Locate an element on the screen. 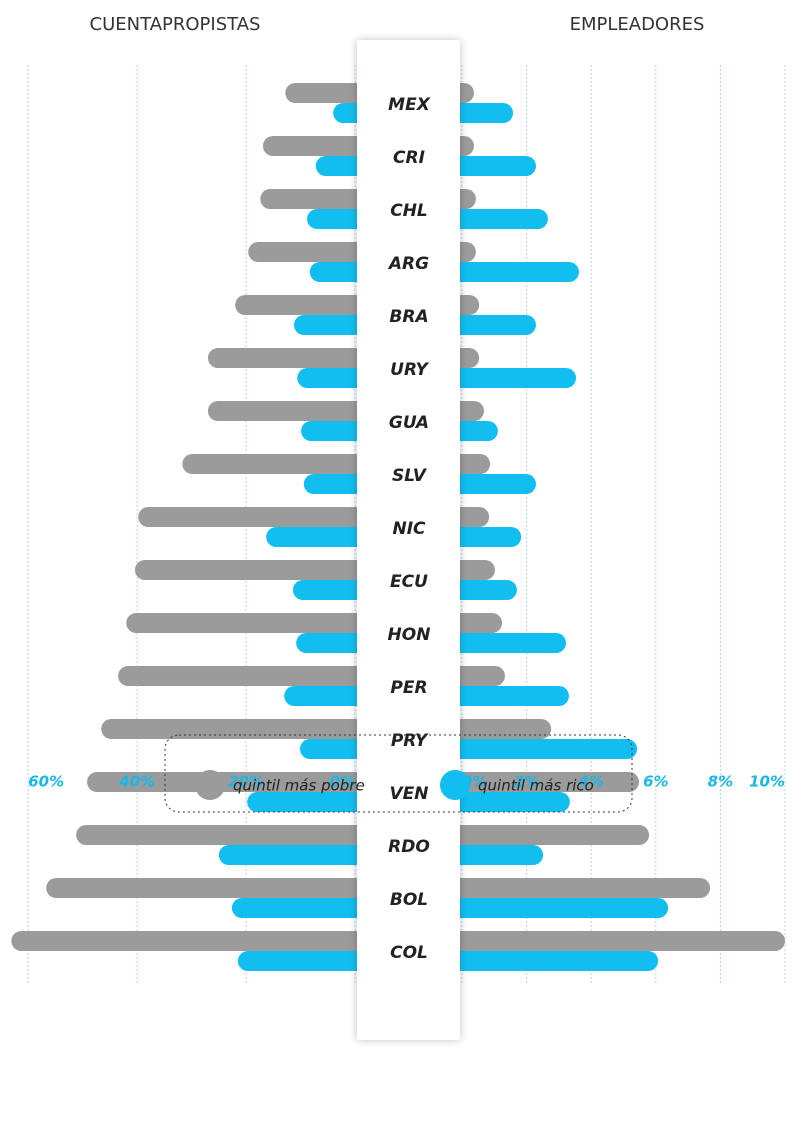 Image resolution: width=810 pixels, height=1131 pixels. panel-title: EMPLEADORES is located at coordinates (637, 24).